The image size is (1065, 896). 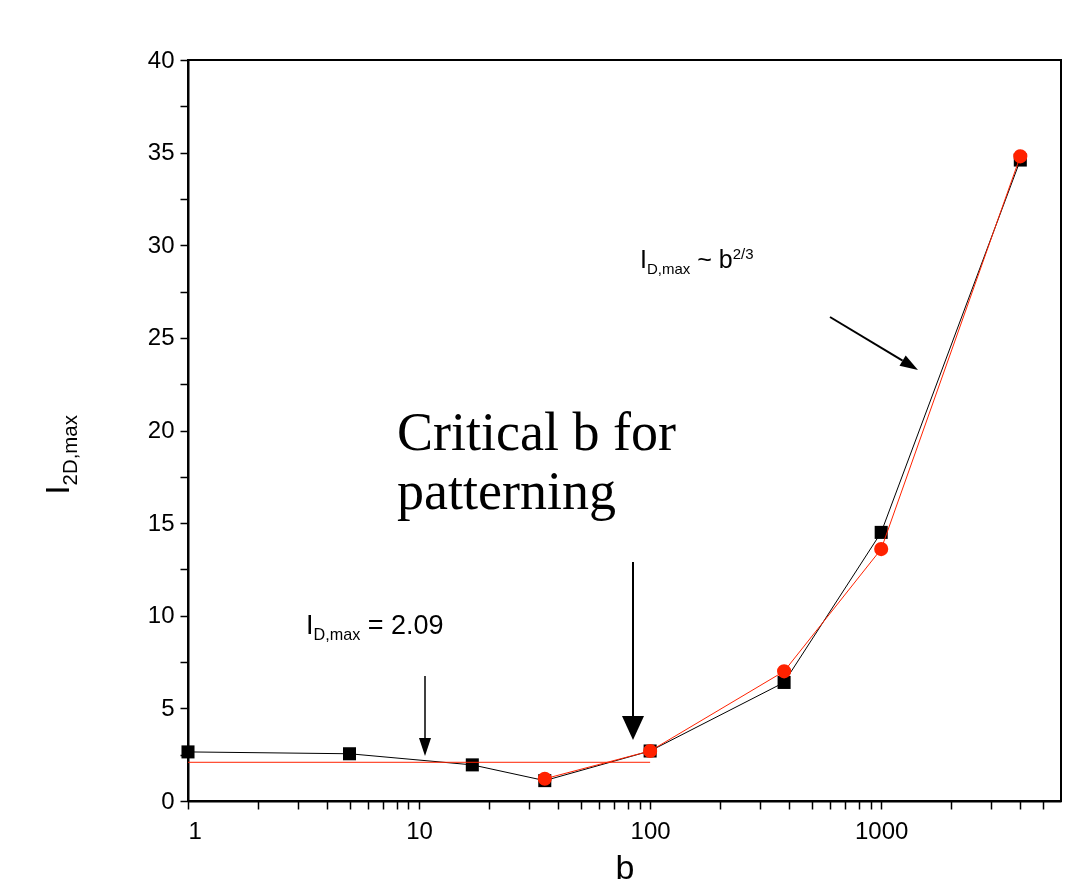 What do you see at coordinates (650, 830) in the screenshot?
I see `x-tick-label: 100` at bounding box center [650, 830].